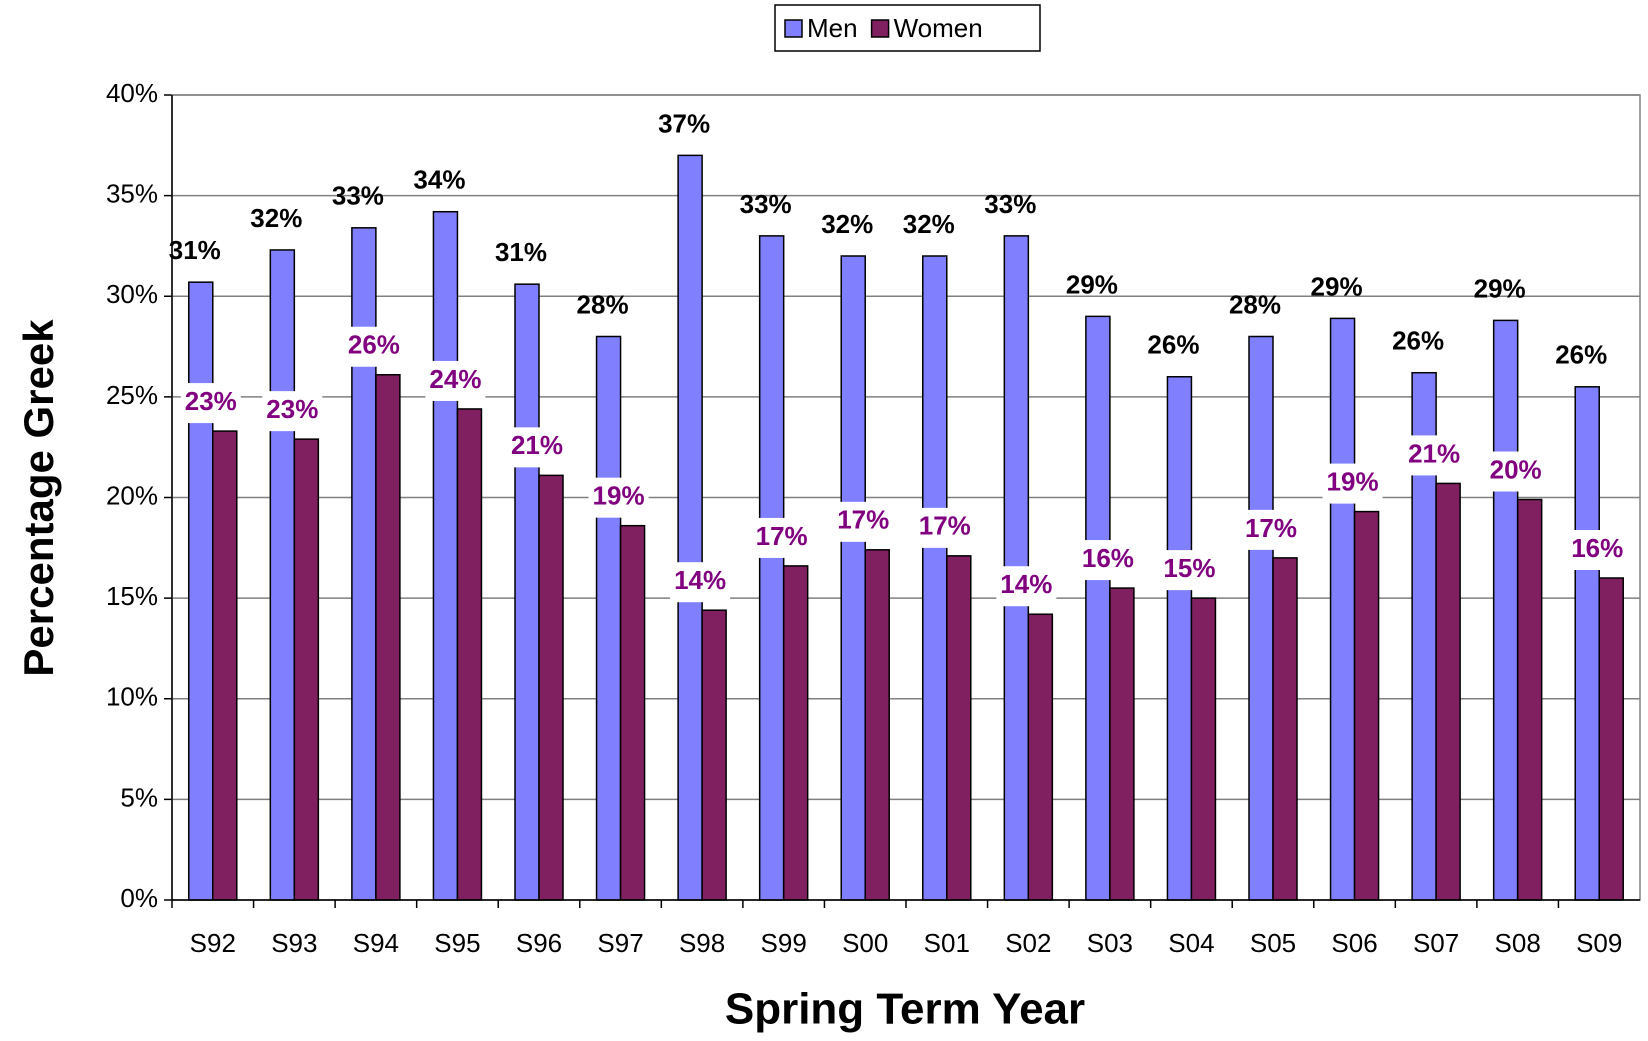 This screenshot has width=1648, height=1041. Describe the element at coordinates (1191, 943) in the screenshot. I see `x-tick-label: S04` at that location.